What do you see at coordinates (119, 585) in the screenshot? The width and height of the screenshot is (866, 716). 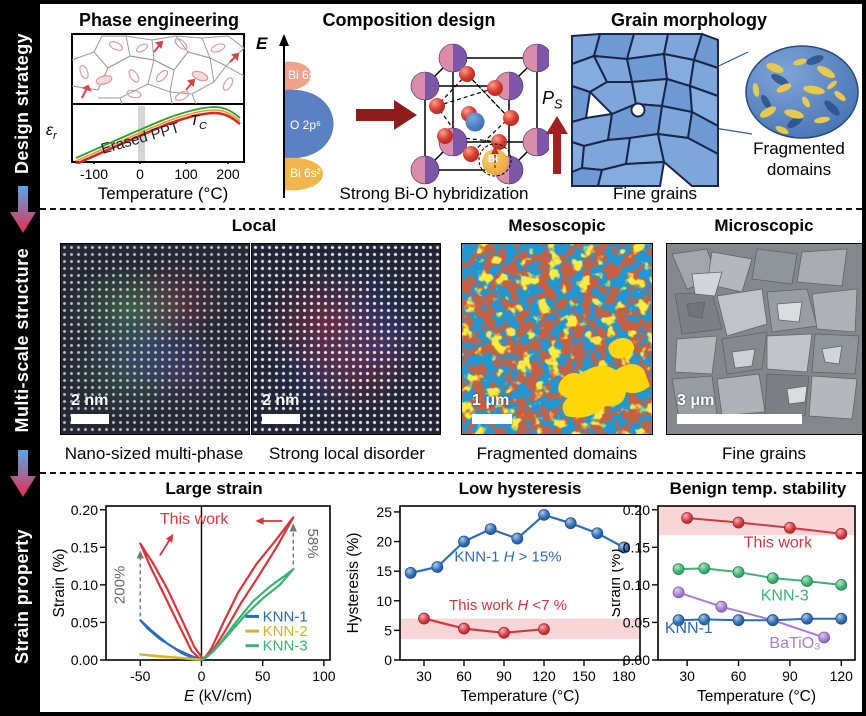 I see `annotation: 200%` at bounding box center [119, 585].